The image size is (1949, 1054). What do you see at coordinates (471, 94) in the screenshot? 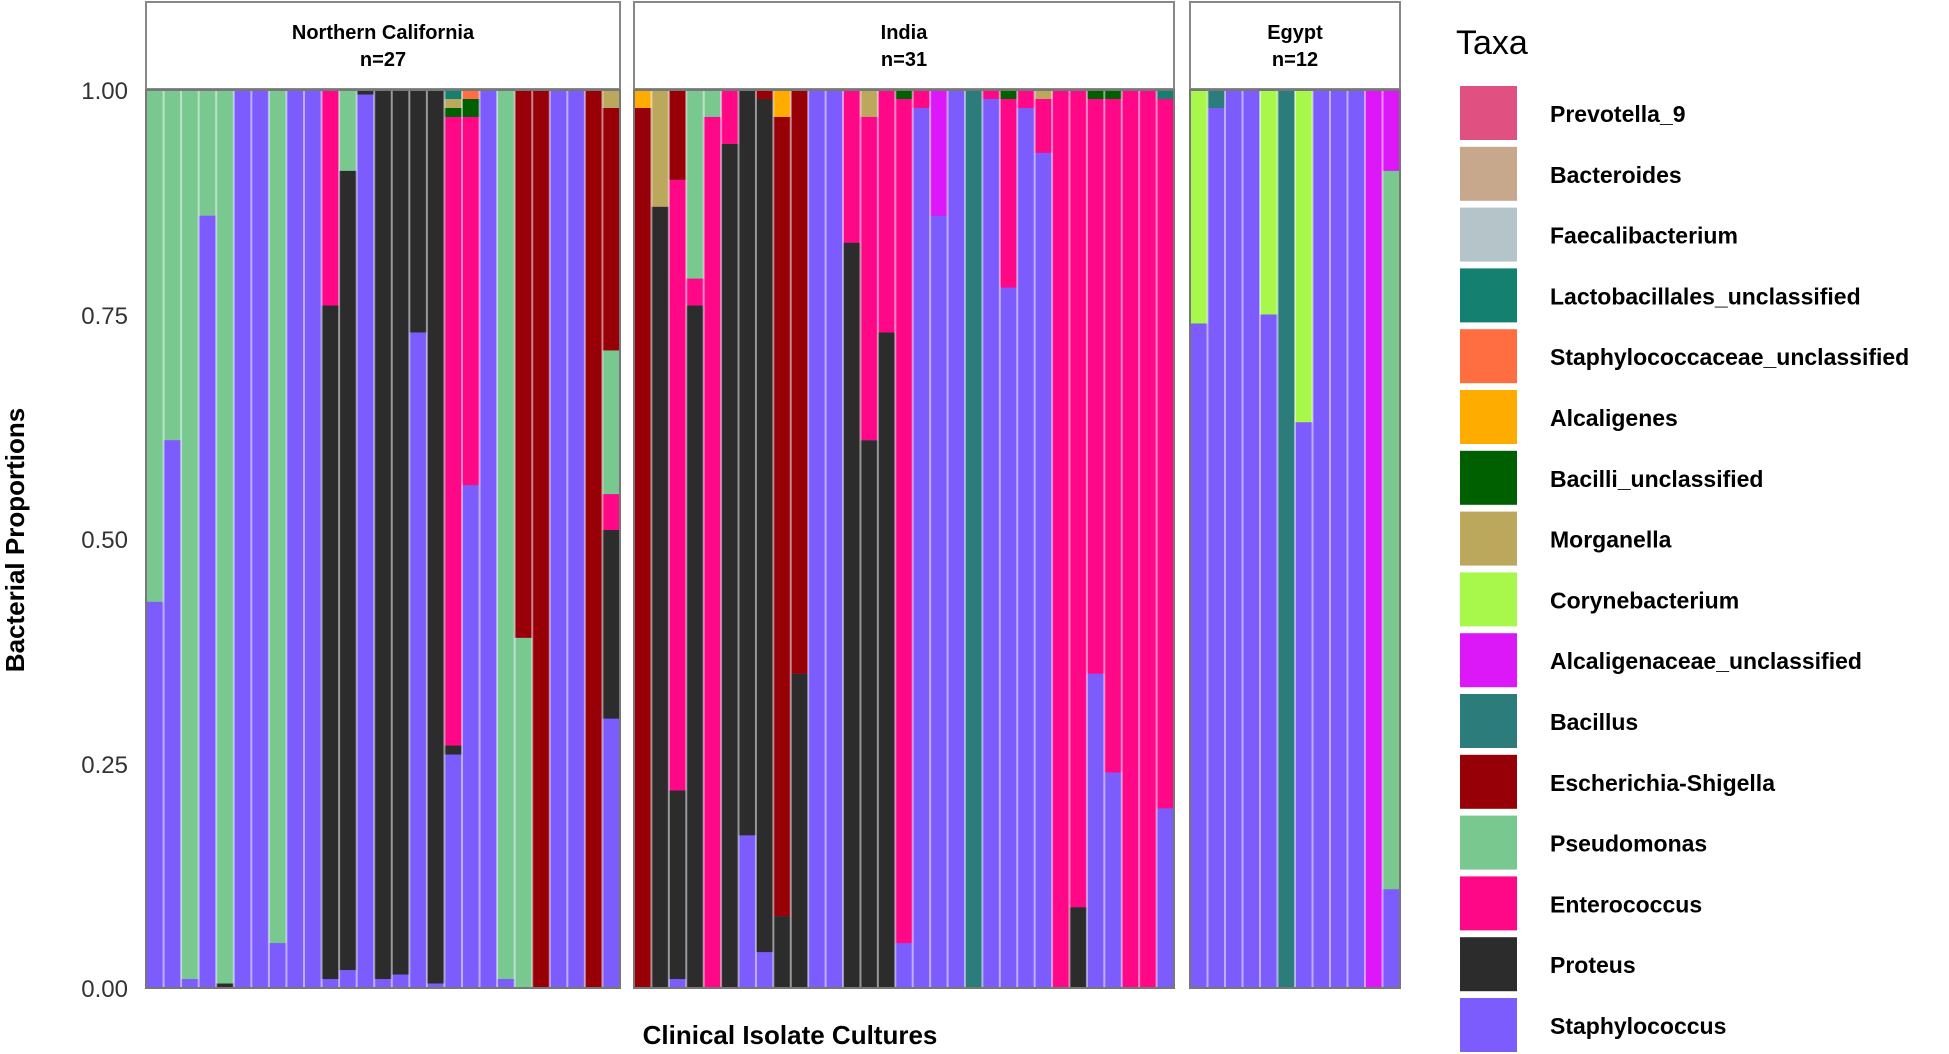
I see `bar-segment-staphylococcaceae_unclassified` at bounding box center [471, 94].